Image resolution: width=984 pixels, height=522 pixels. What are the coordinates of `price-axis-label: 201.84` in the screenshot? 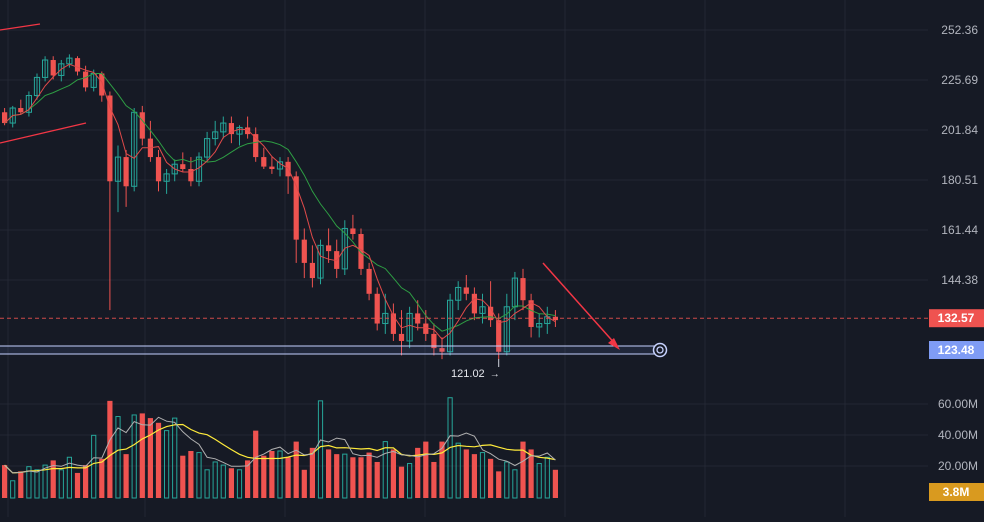 It's located at (959, 130).